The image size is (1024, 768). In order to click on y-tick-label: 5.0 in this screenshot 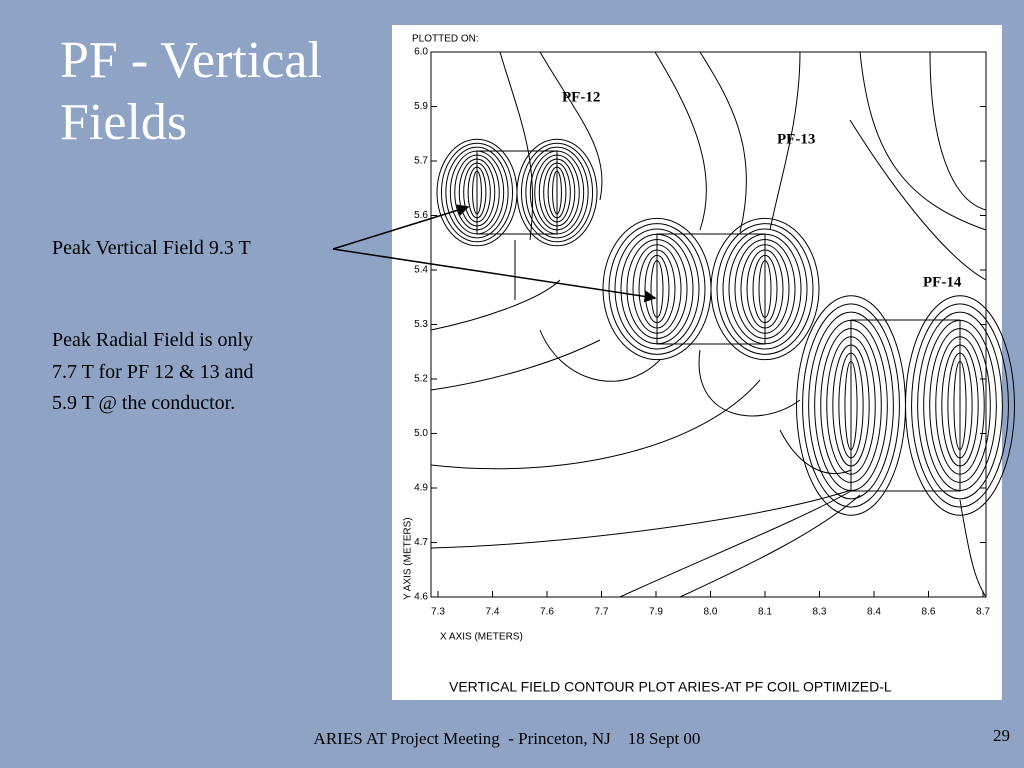, I will do `click(421, 433)`.